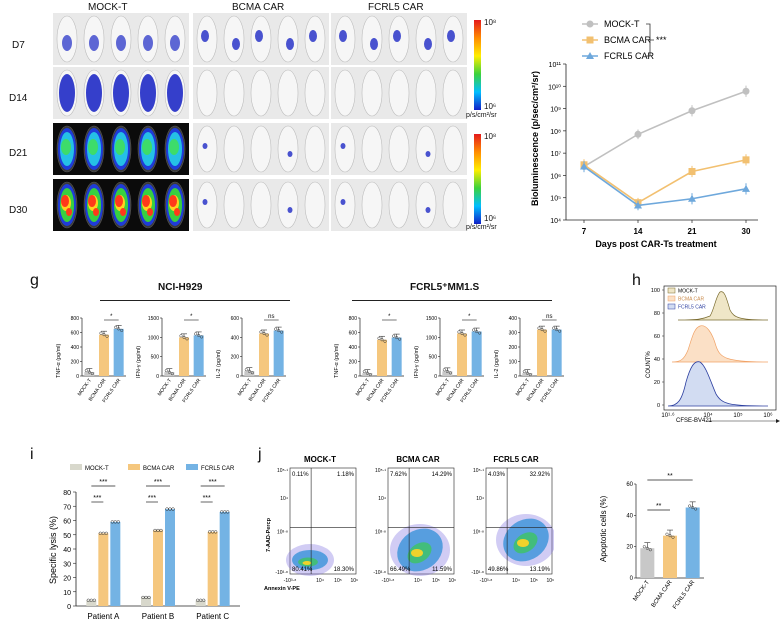 This screenshot has height=626, width=784. What do you see at coordinates (655, 244) in the screenshot?
I see `biolum-xlabel: Days post CAR-Ts treatment` at bounding box center [655, 244].